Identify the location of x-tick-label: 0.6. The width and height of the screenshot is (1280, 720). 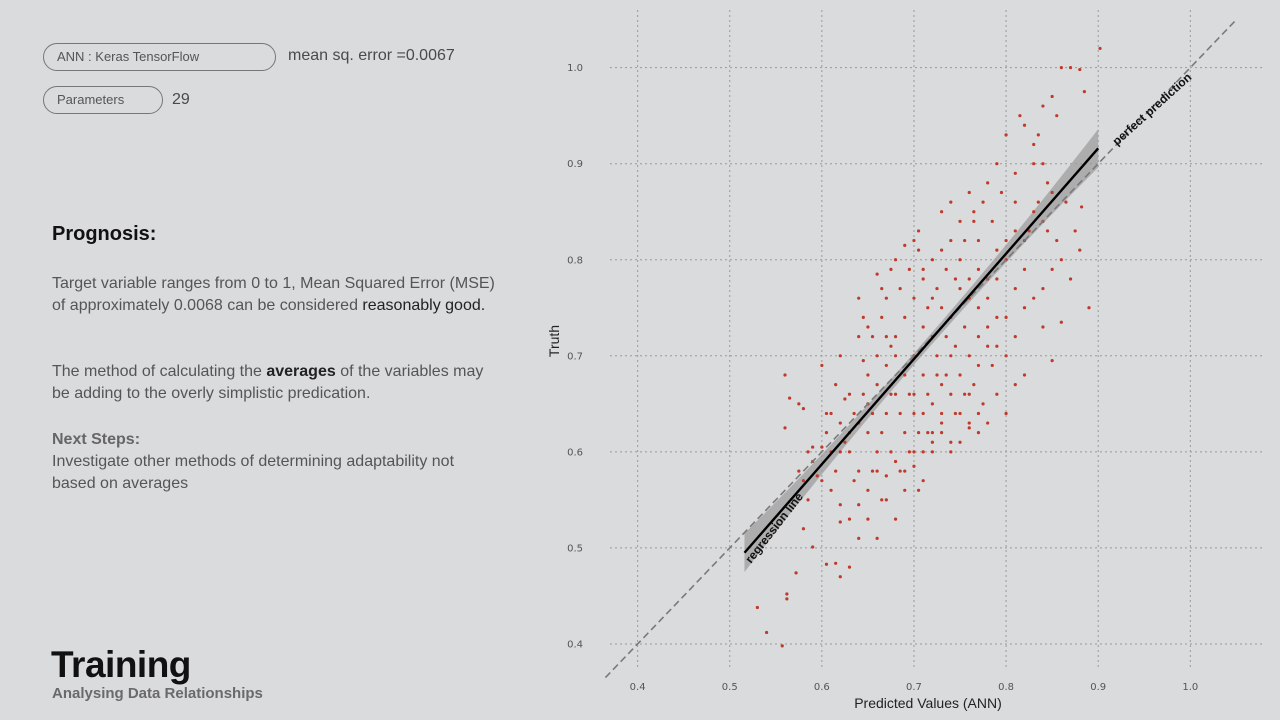
(822, 687).